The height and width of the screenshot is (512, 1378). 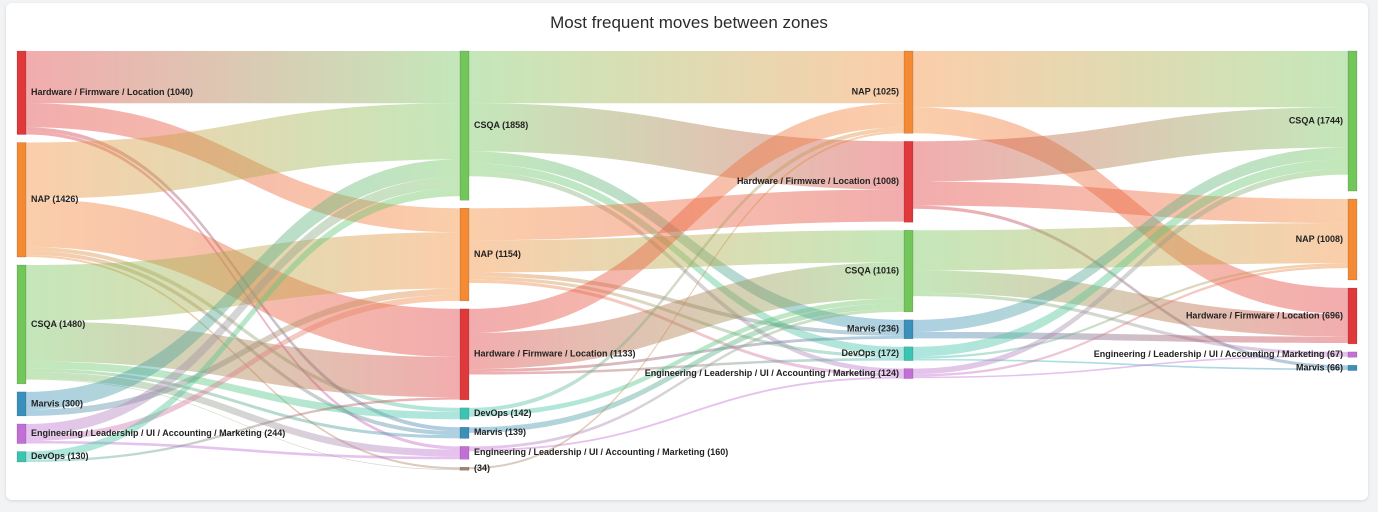 I want to click on link-c0_nap-to-c1_csqa, so click(x=243, y=151).